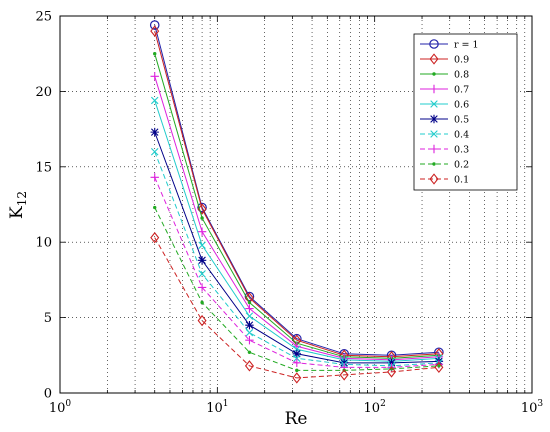 This screenshot has height=432, width=550. I want to click on y-tick-labels: 0 5 10 15 20 25, so click(43, 206).